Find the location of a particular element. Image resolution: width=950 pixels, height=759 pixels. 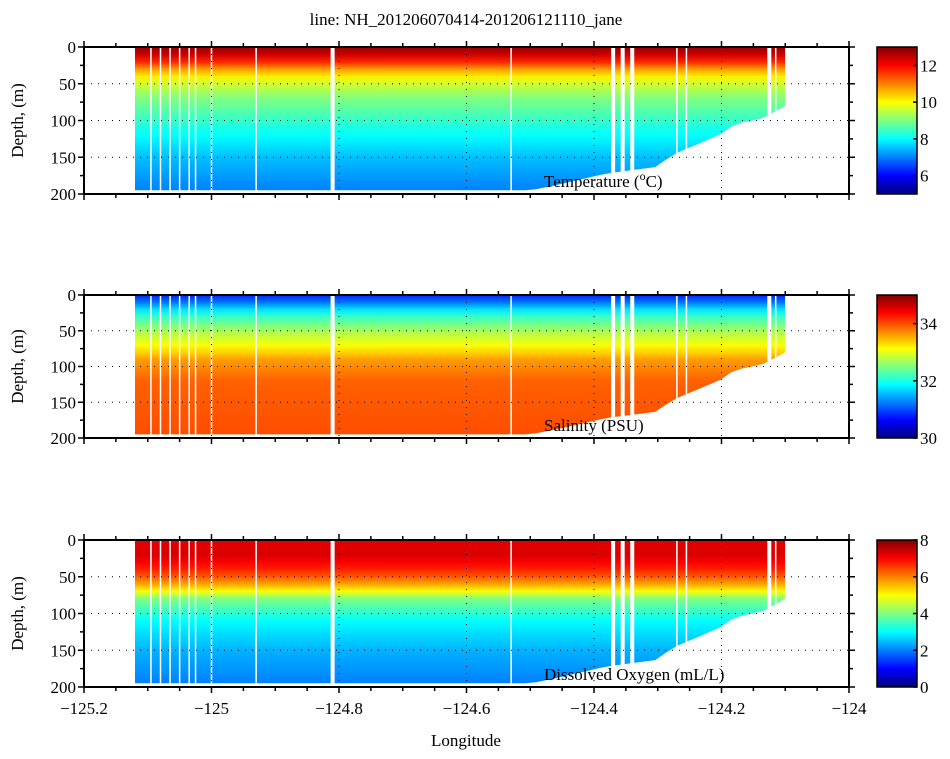

colorbar-tick-label: 4 is located at coordinates (924, 614).